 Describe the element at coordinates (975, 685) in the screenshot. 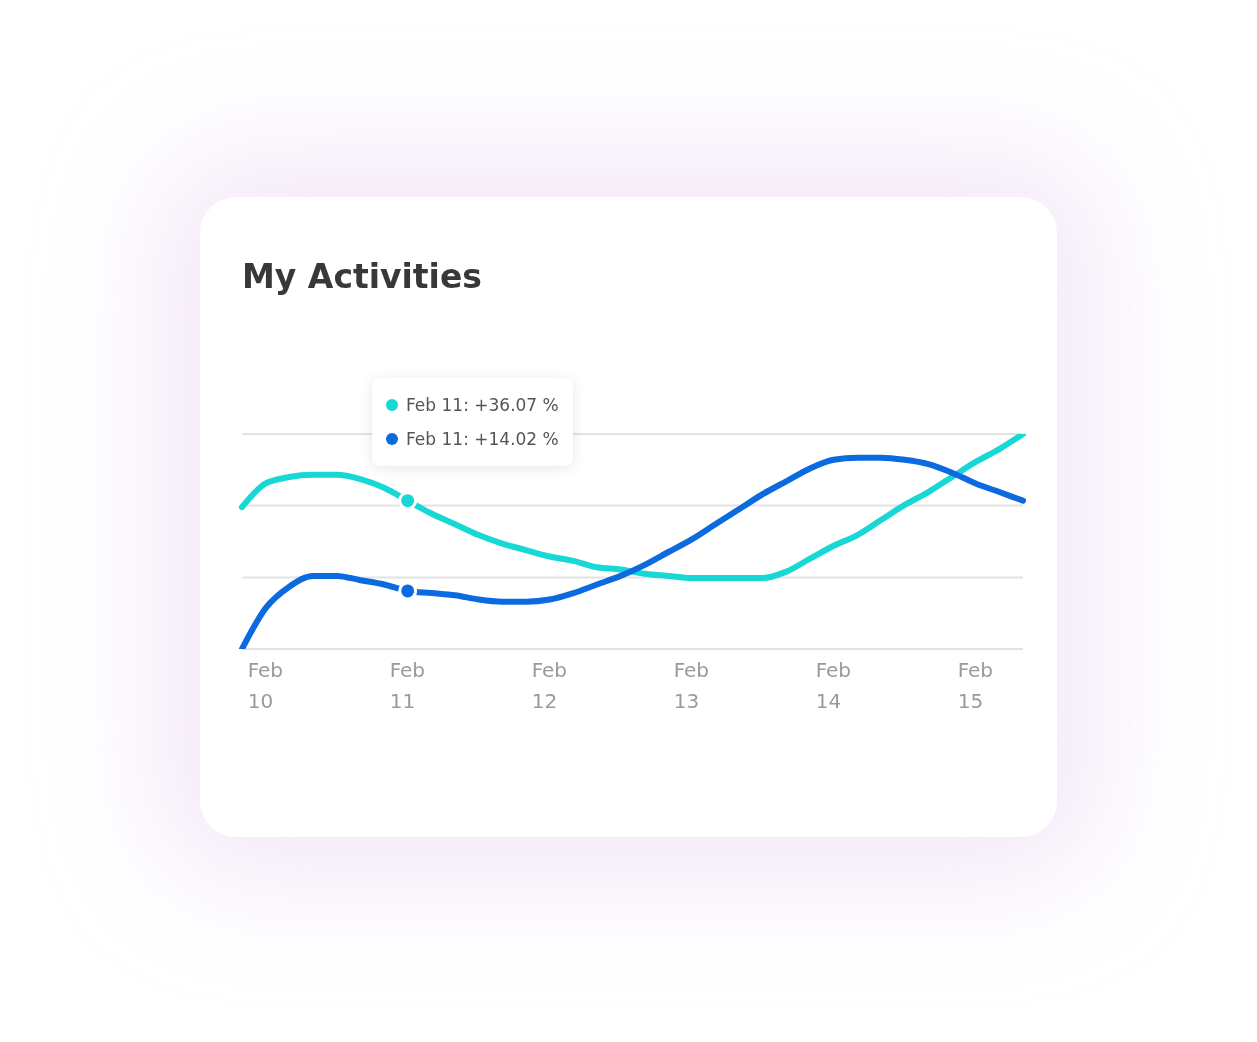

I see `x-tick-label: Feb 15` at that location.